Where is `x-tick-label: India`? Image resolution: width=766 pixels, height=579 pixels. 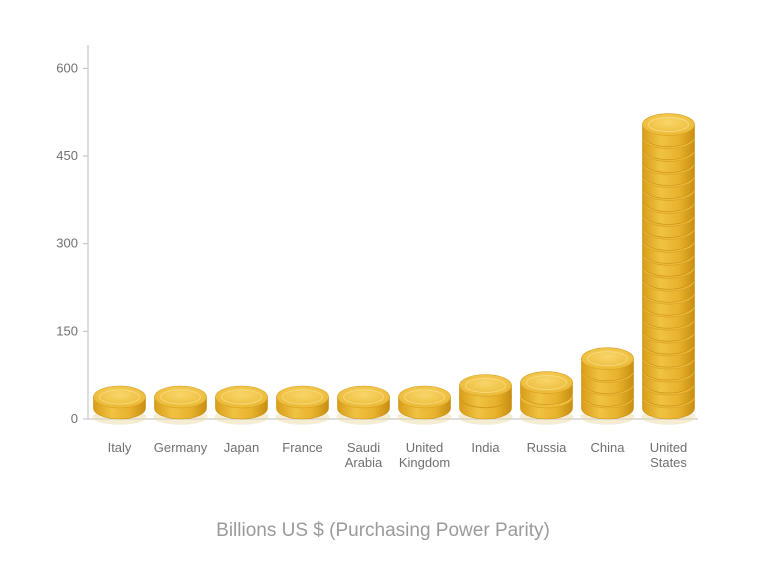
x-tick-label: India is located at coordinates (485, 447).